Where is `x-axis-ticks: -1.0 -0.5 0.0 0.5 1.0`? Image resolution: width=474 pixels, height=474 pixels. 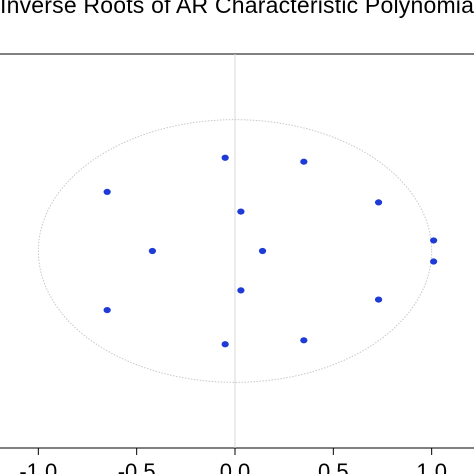 x-axis-ticks: -1.0 -0.5 0.0 0.5 1.0 is located at coordinates (233, 461).